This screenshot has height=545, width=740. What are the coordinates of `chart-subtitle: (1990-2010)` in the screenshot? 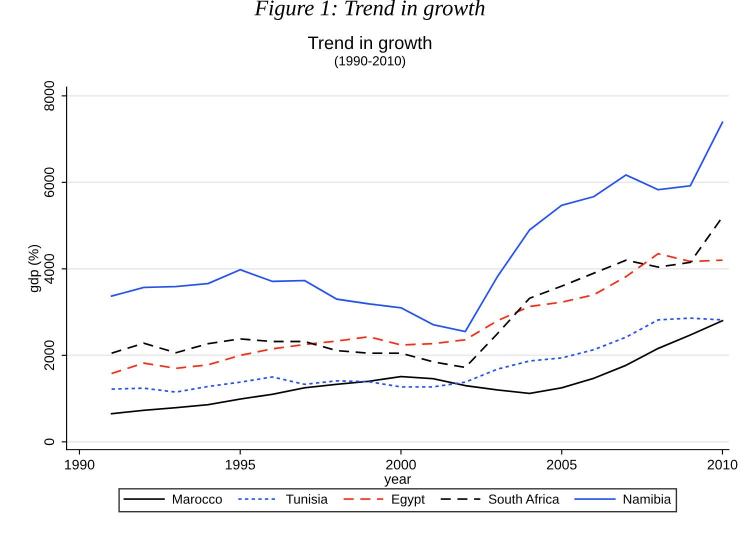 It's located at (370, 62).